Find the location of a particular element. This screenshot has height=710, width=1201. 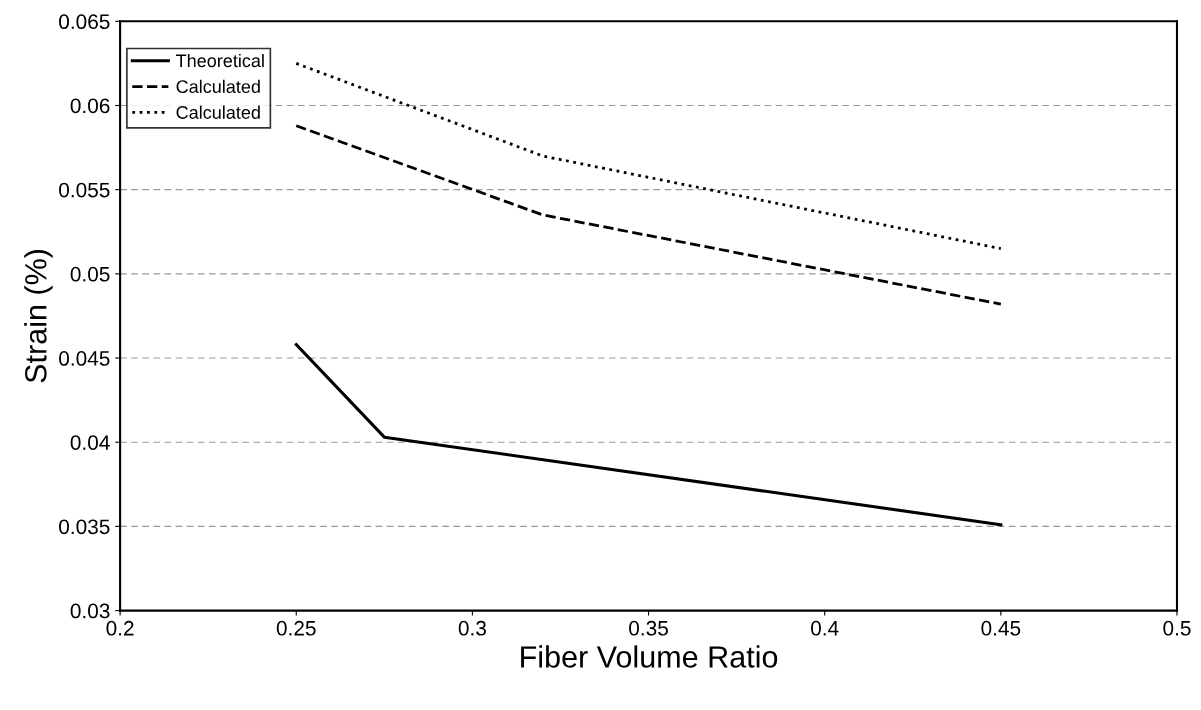

y-tick-label: 0.03 is located at coordinates (90, 611).